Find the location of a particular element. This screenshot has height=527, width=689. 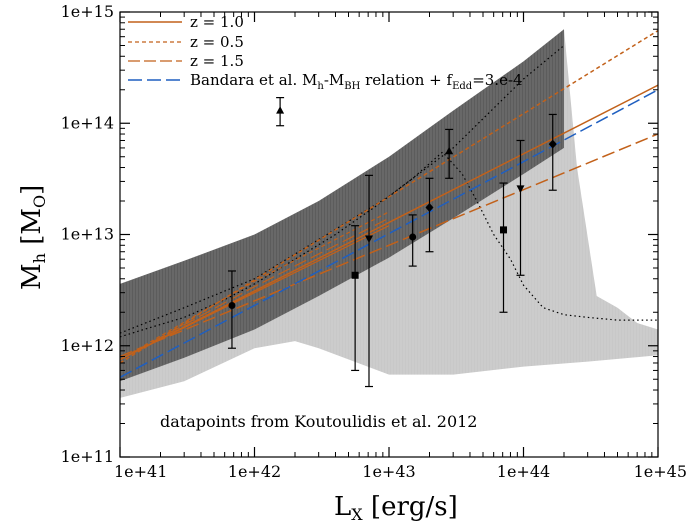

y-tick-label: 1e+15 is located at coordinates (87, 11).